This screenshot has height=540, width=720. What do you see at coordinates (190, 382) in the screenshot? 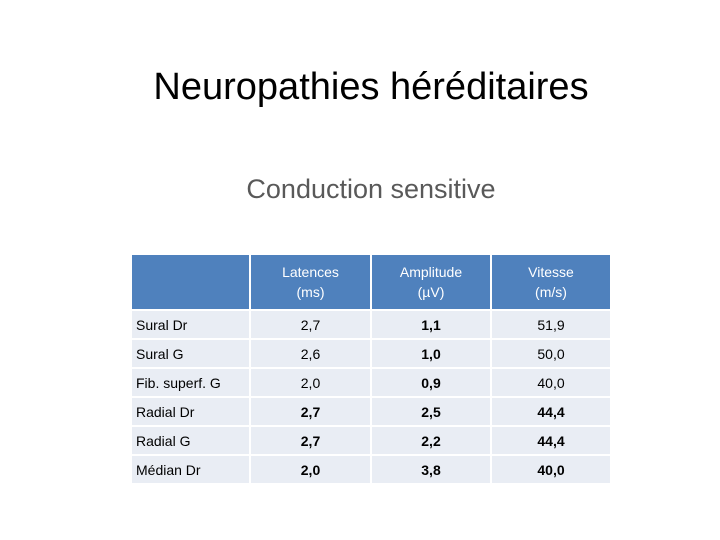
I see `row-label: Fib. superf. G` at bounding box center [190, 382].